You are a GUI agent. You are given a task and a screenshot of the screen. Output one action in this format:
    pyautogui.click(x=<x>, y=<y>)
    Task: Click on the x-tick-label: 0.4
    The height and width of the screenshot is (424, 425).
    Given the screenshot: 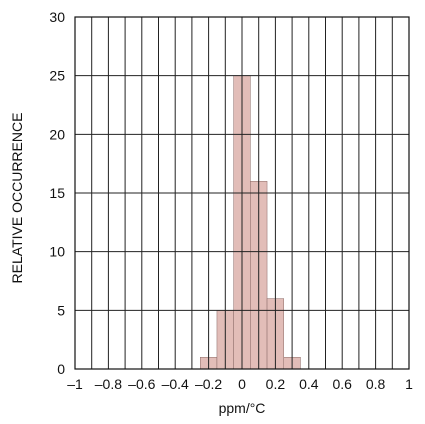 What is the action you would take?
    pyautogui.click(x=309, y=384)
    